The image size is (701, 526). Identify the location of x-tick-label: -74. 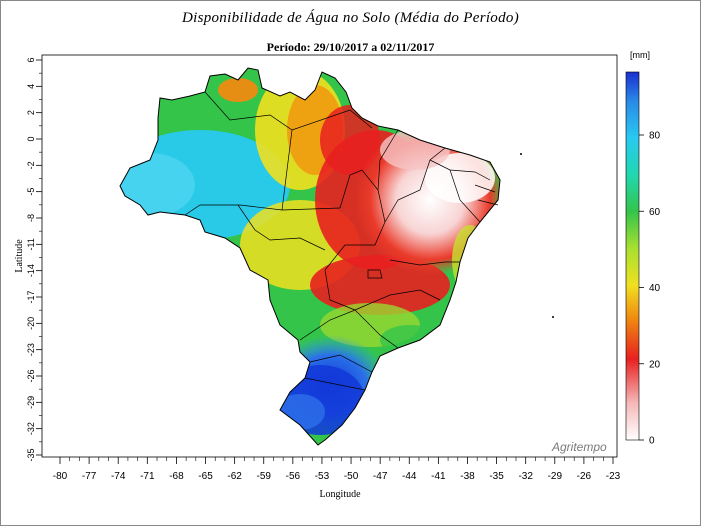
(118, 476).